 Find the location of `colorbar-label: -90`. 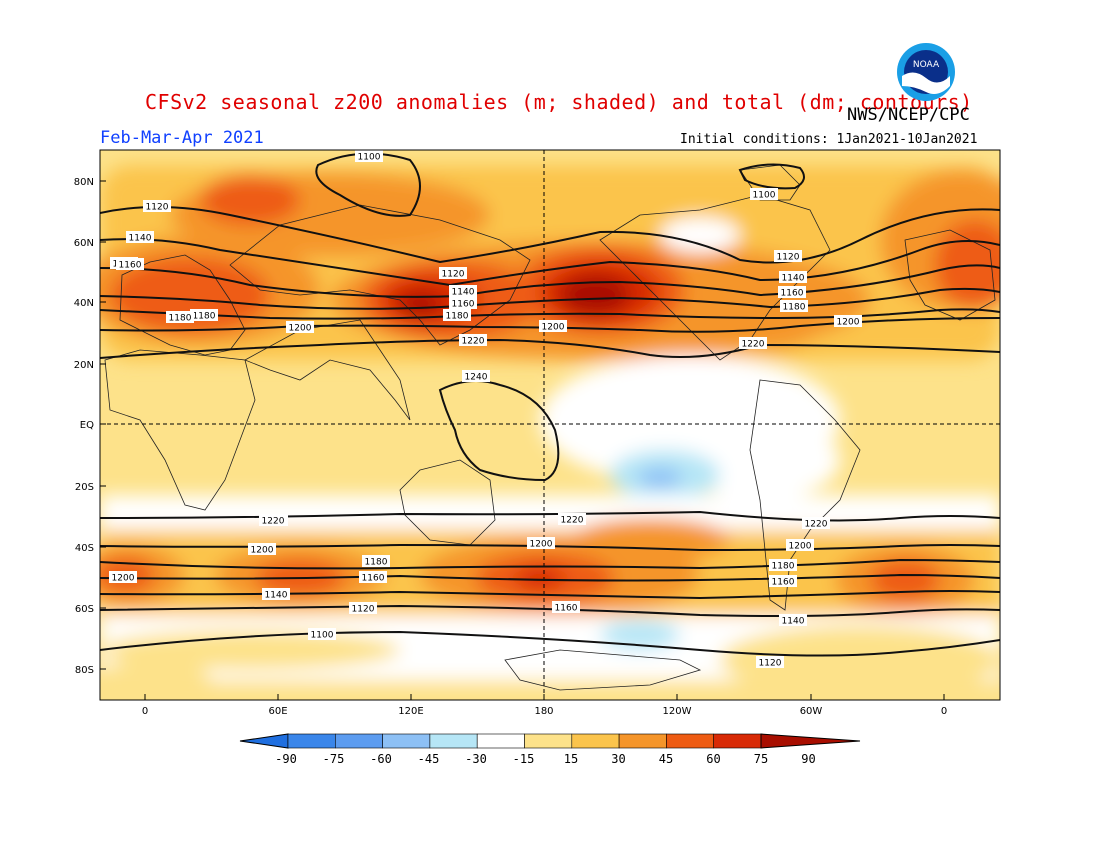

colorbar-label: -90 is located at coordinates (286, 759).